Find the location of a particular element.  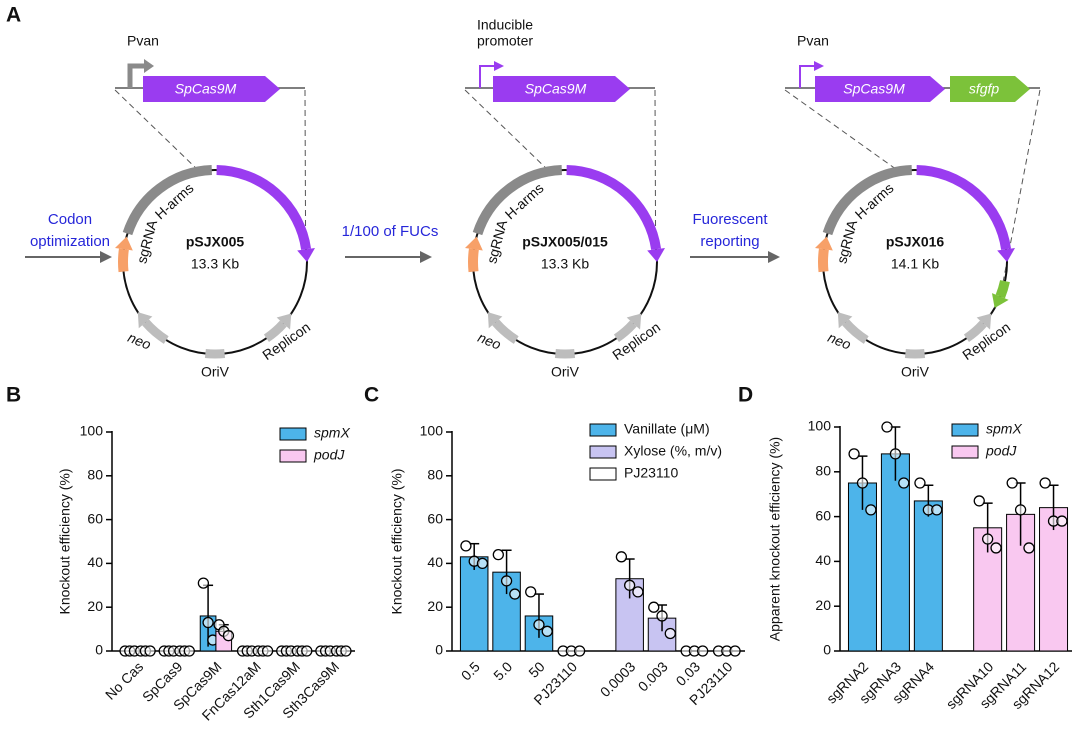

promoter-label: Inducible is located at coordinates (505, 25).